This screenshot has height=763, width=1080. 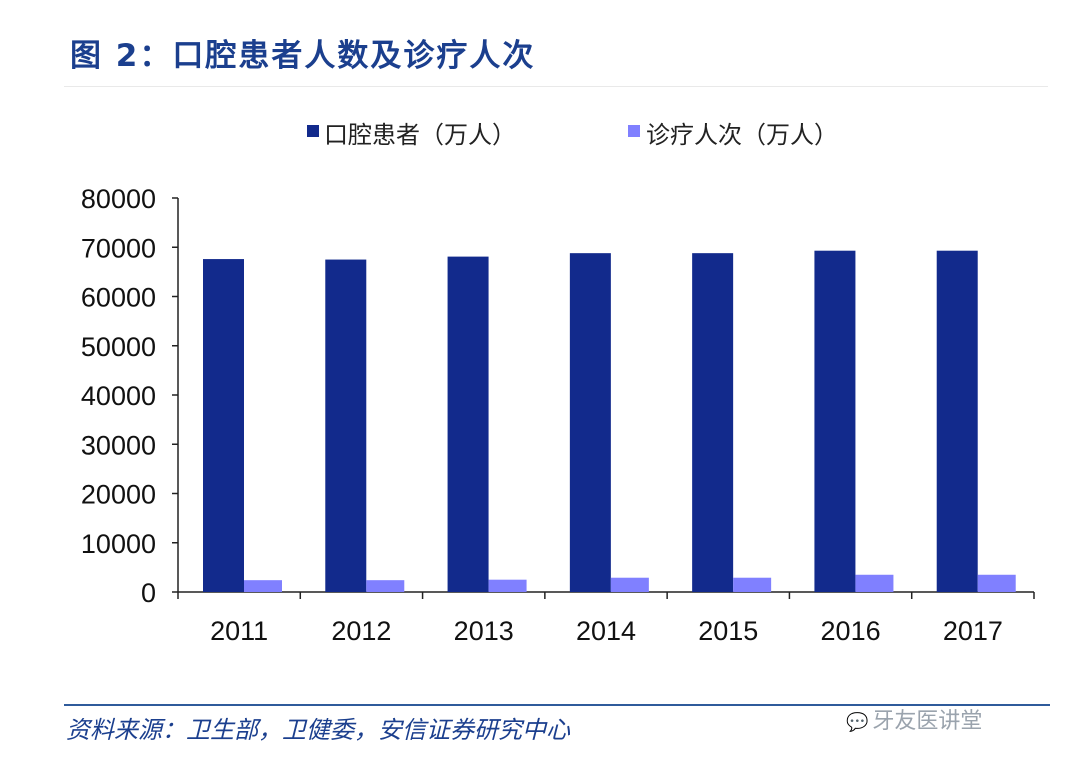 What do you see at coordinates (835, 421) in the screenshot?
I see `bar-patients-2016` at bounding box center [835, 421].